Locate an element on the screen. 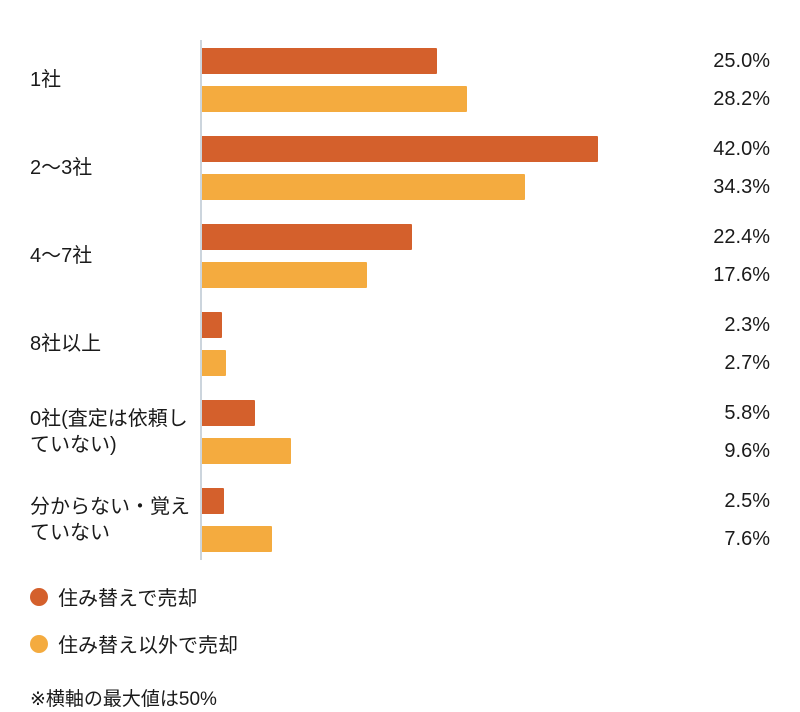 The image size is (800, 712). footnote: ※横軸の最大値は50% is located at coordinates (123, 699).